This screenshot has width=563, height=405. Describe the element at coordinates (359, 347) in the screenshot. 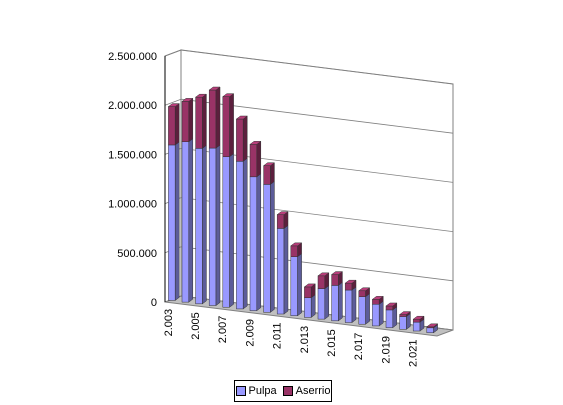

I see `x-tick-label: 2.017` at that location.